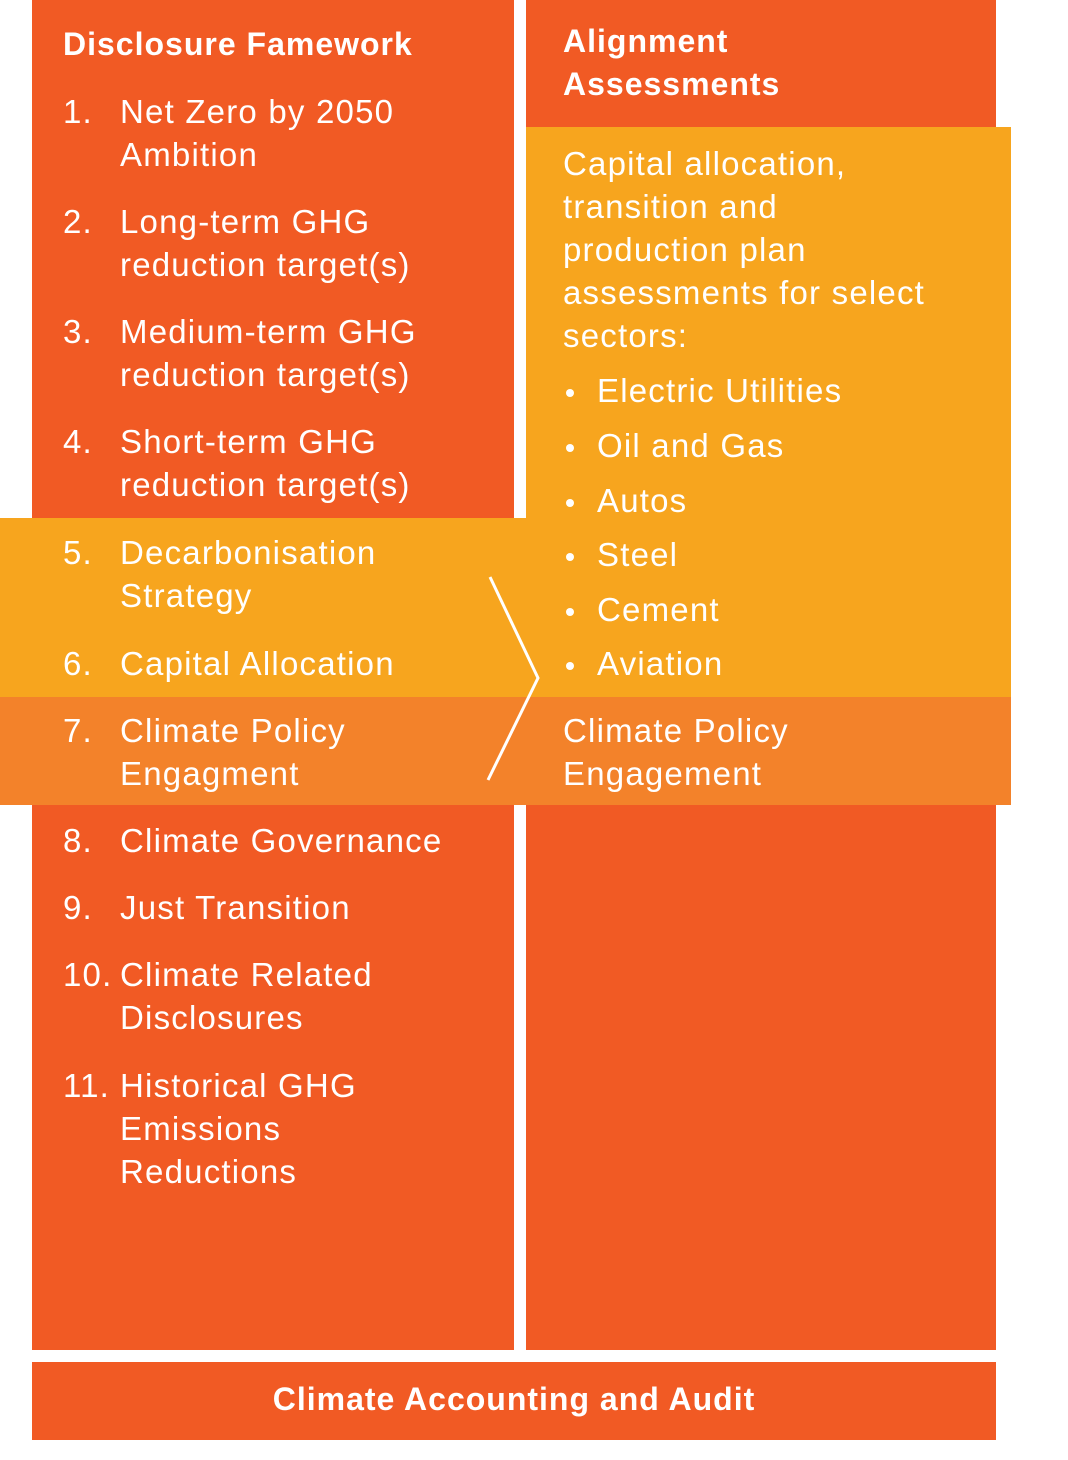 This screenshot has width=1068, height=1460. I want to click on item-text: Net Zero by 2050 Ambition, so click(257, 133).